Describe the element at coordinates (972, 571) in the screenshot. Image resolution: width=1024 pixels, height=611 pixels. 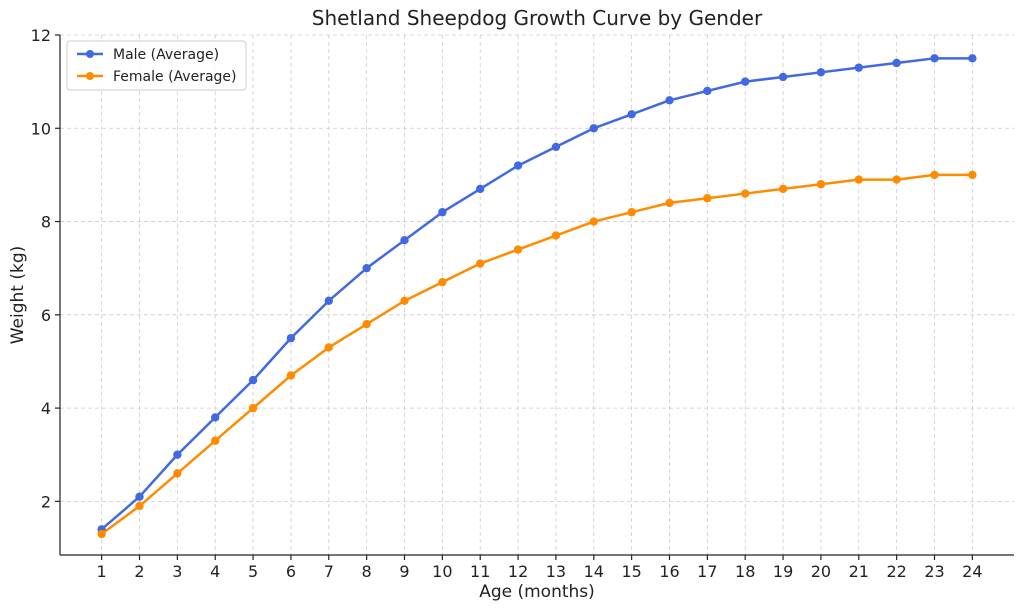
I see `x-tick-label: 24` at that location.